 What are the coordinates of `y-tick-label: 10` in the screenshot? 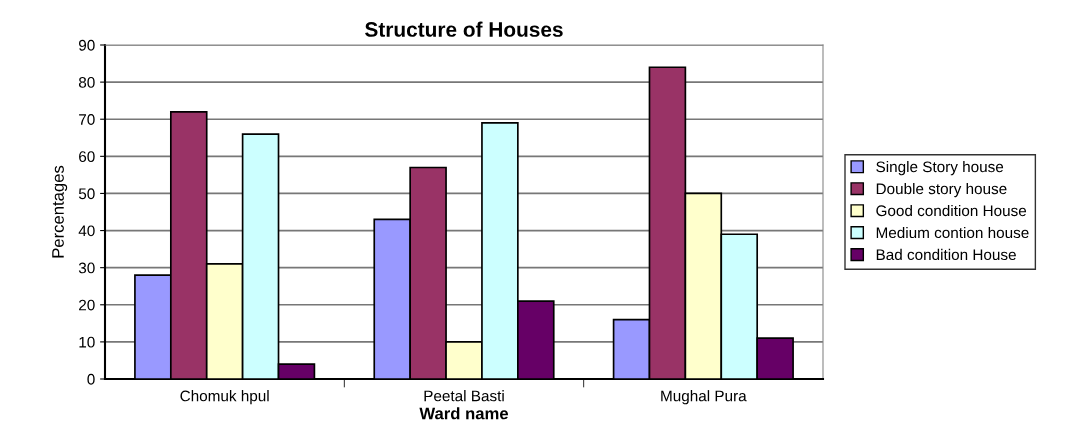 It's located at (87, 342).